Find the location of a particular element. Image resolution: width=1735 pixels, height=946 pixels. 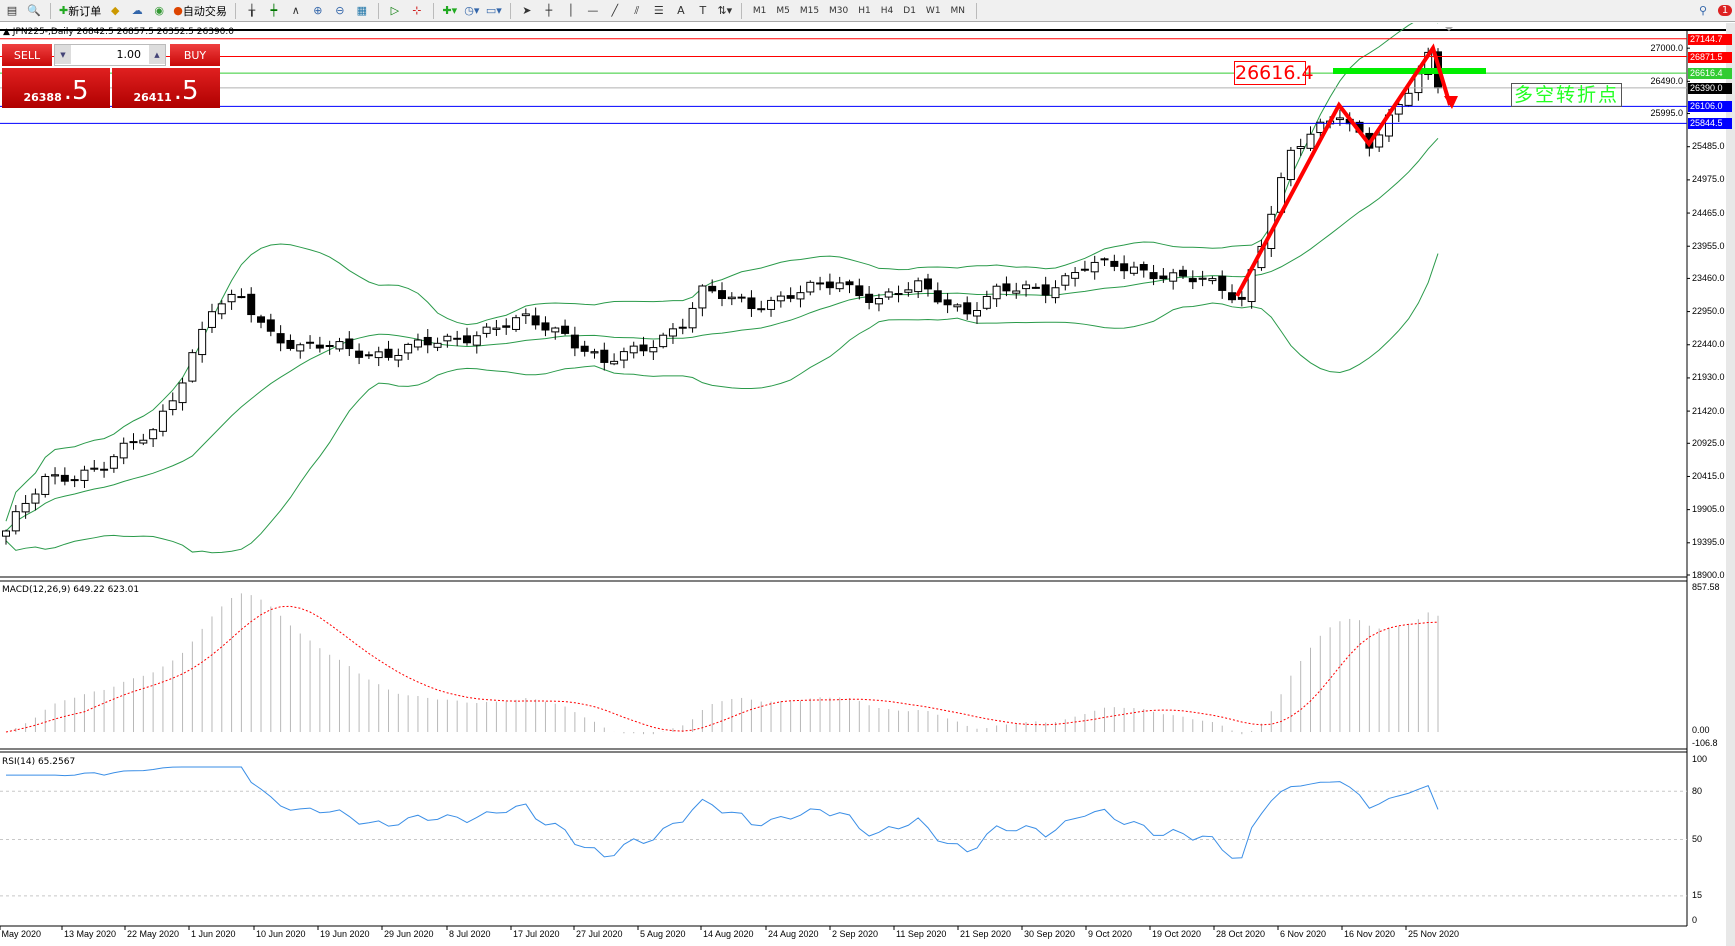

new-chart-icon: ▤ is located at coordinates (12, 10).